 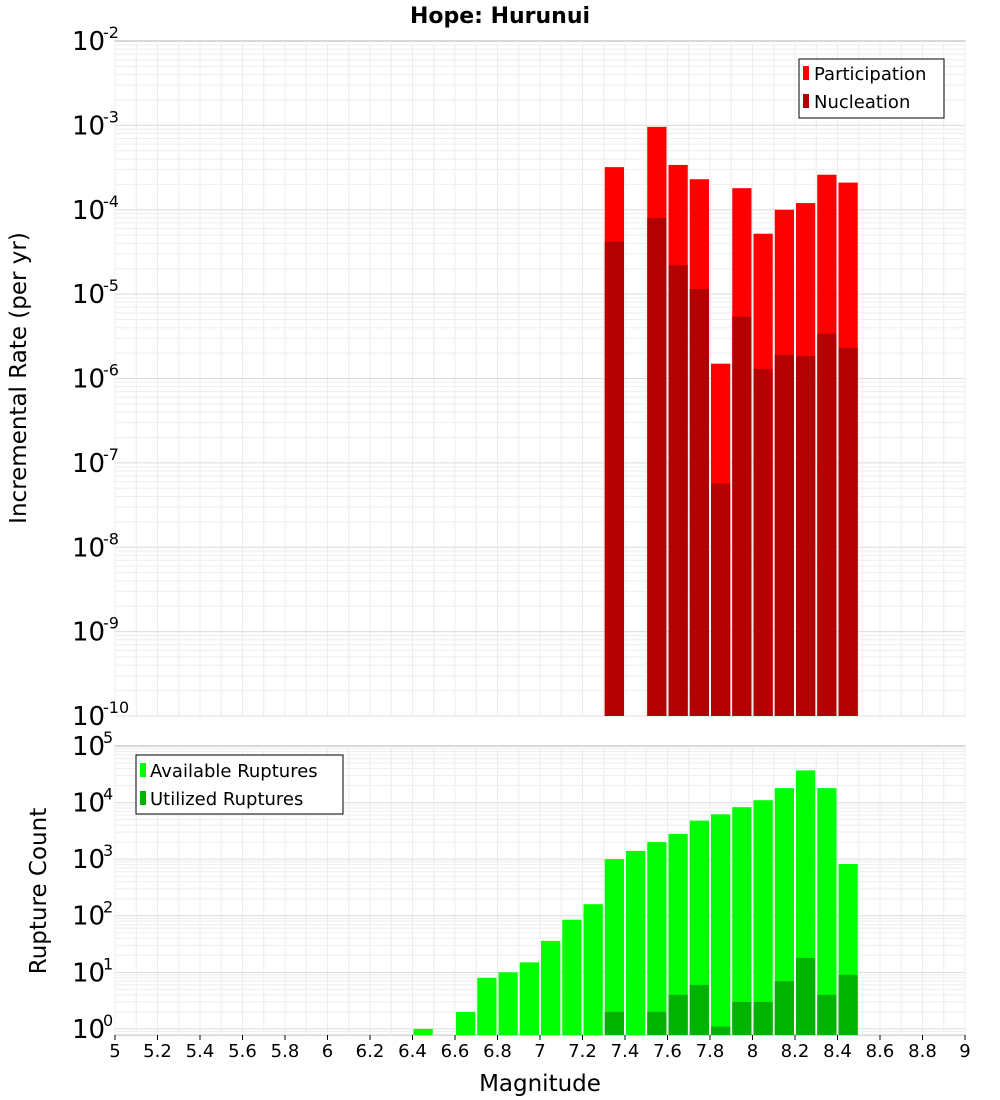 What do you see at coordinates (752, 1051) in the screenshot?
I see `x-tick-label: 8` at bounding box center [752, 1051].